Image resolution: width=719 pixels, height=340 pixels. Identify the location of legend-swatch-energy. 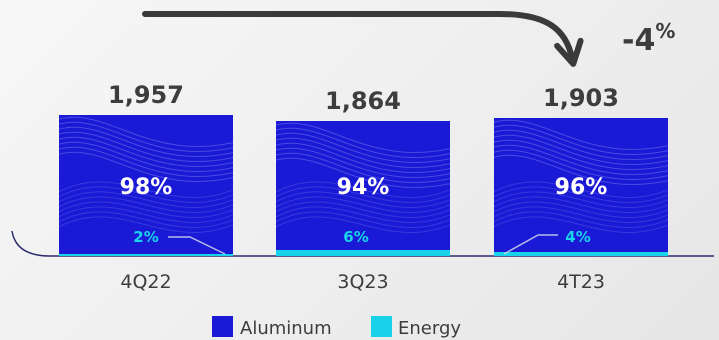
(381, 326).